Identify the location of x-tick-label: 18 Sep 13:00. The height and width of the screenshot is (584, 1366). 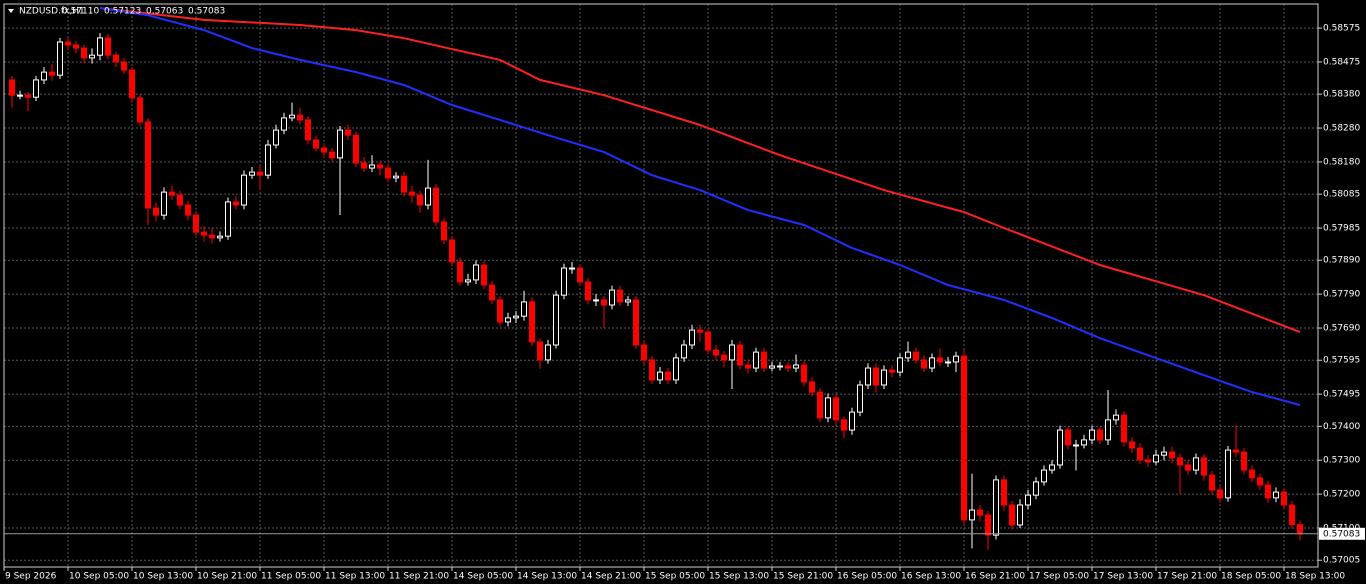
(1315, 577).